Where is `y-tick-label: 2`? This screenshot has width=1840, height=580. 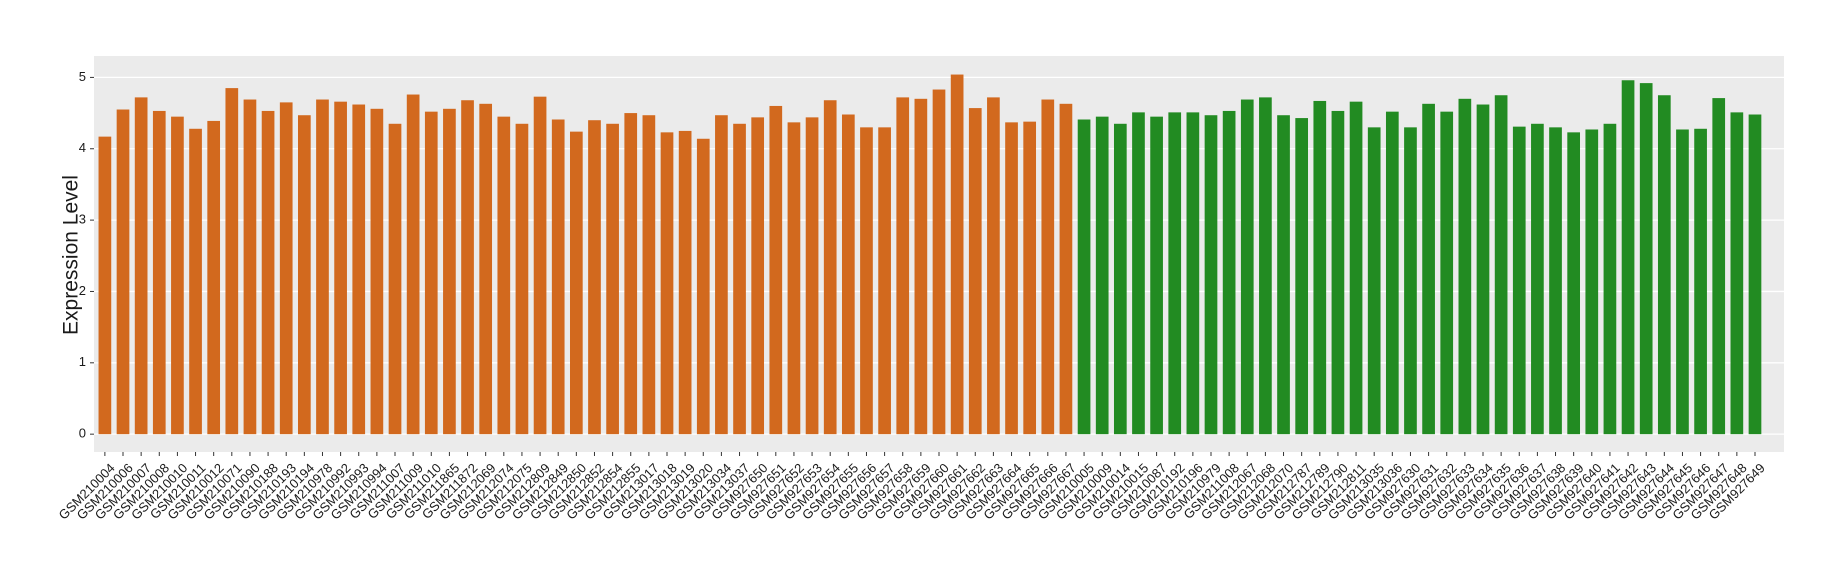 y-tick-label: 2 is located at coordinates (82, 290).